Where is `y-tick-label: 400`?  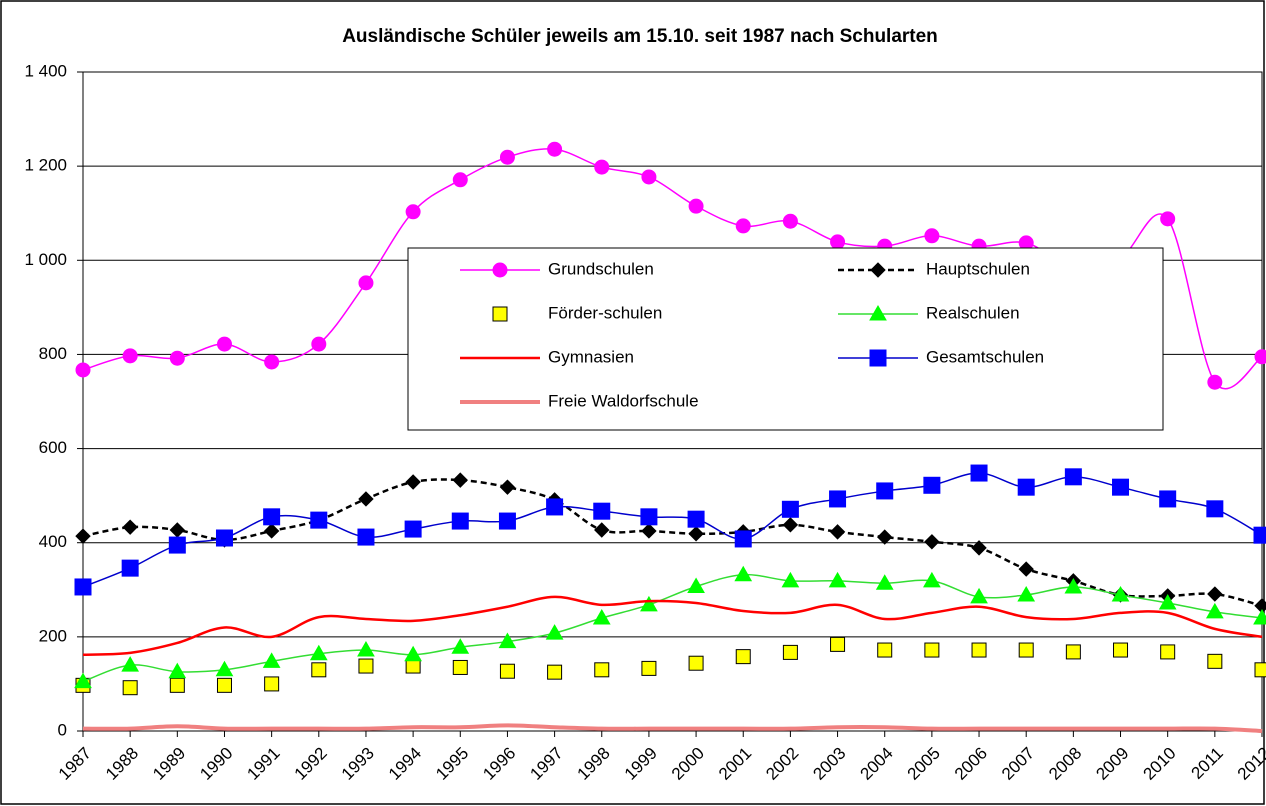 y-tick-label: 400 is located at coordinates (53, 541).